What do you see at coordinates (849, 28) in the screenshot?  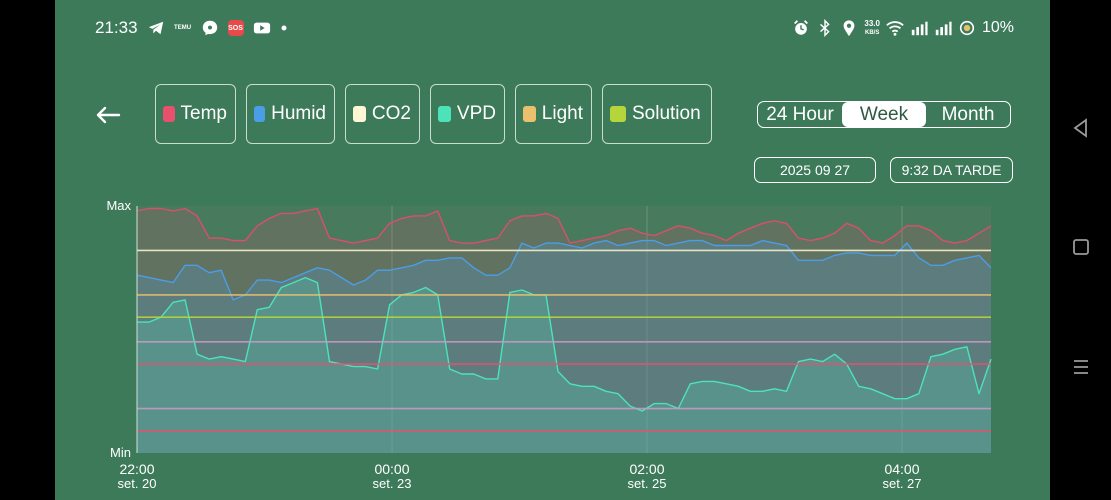 I see `location-icon` at bounding box center [849, 28].